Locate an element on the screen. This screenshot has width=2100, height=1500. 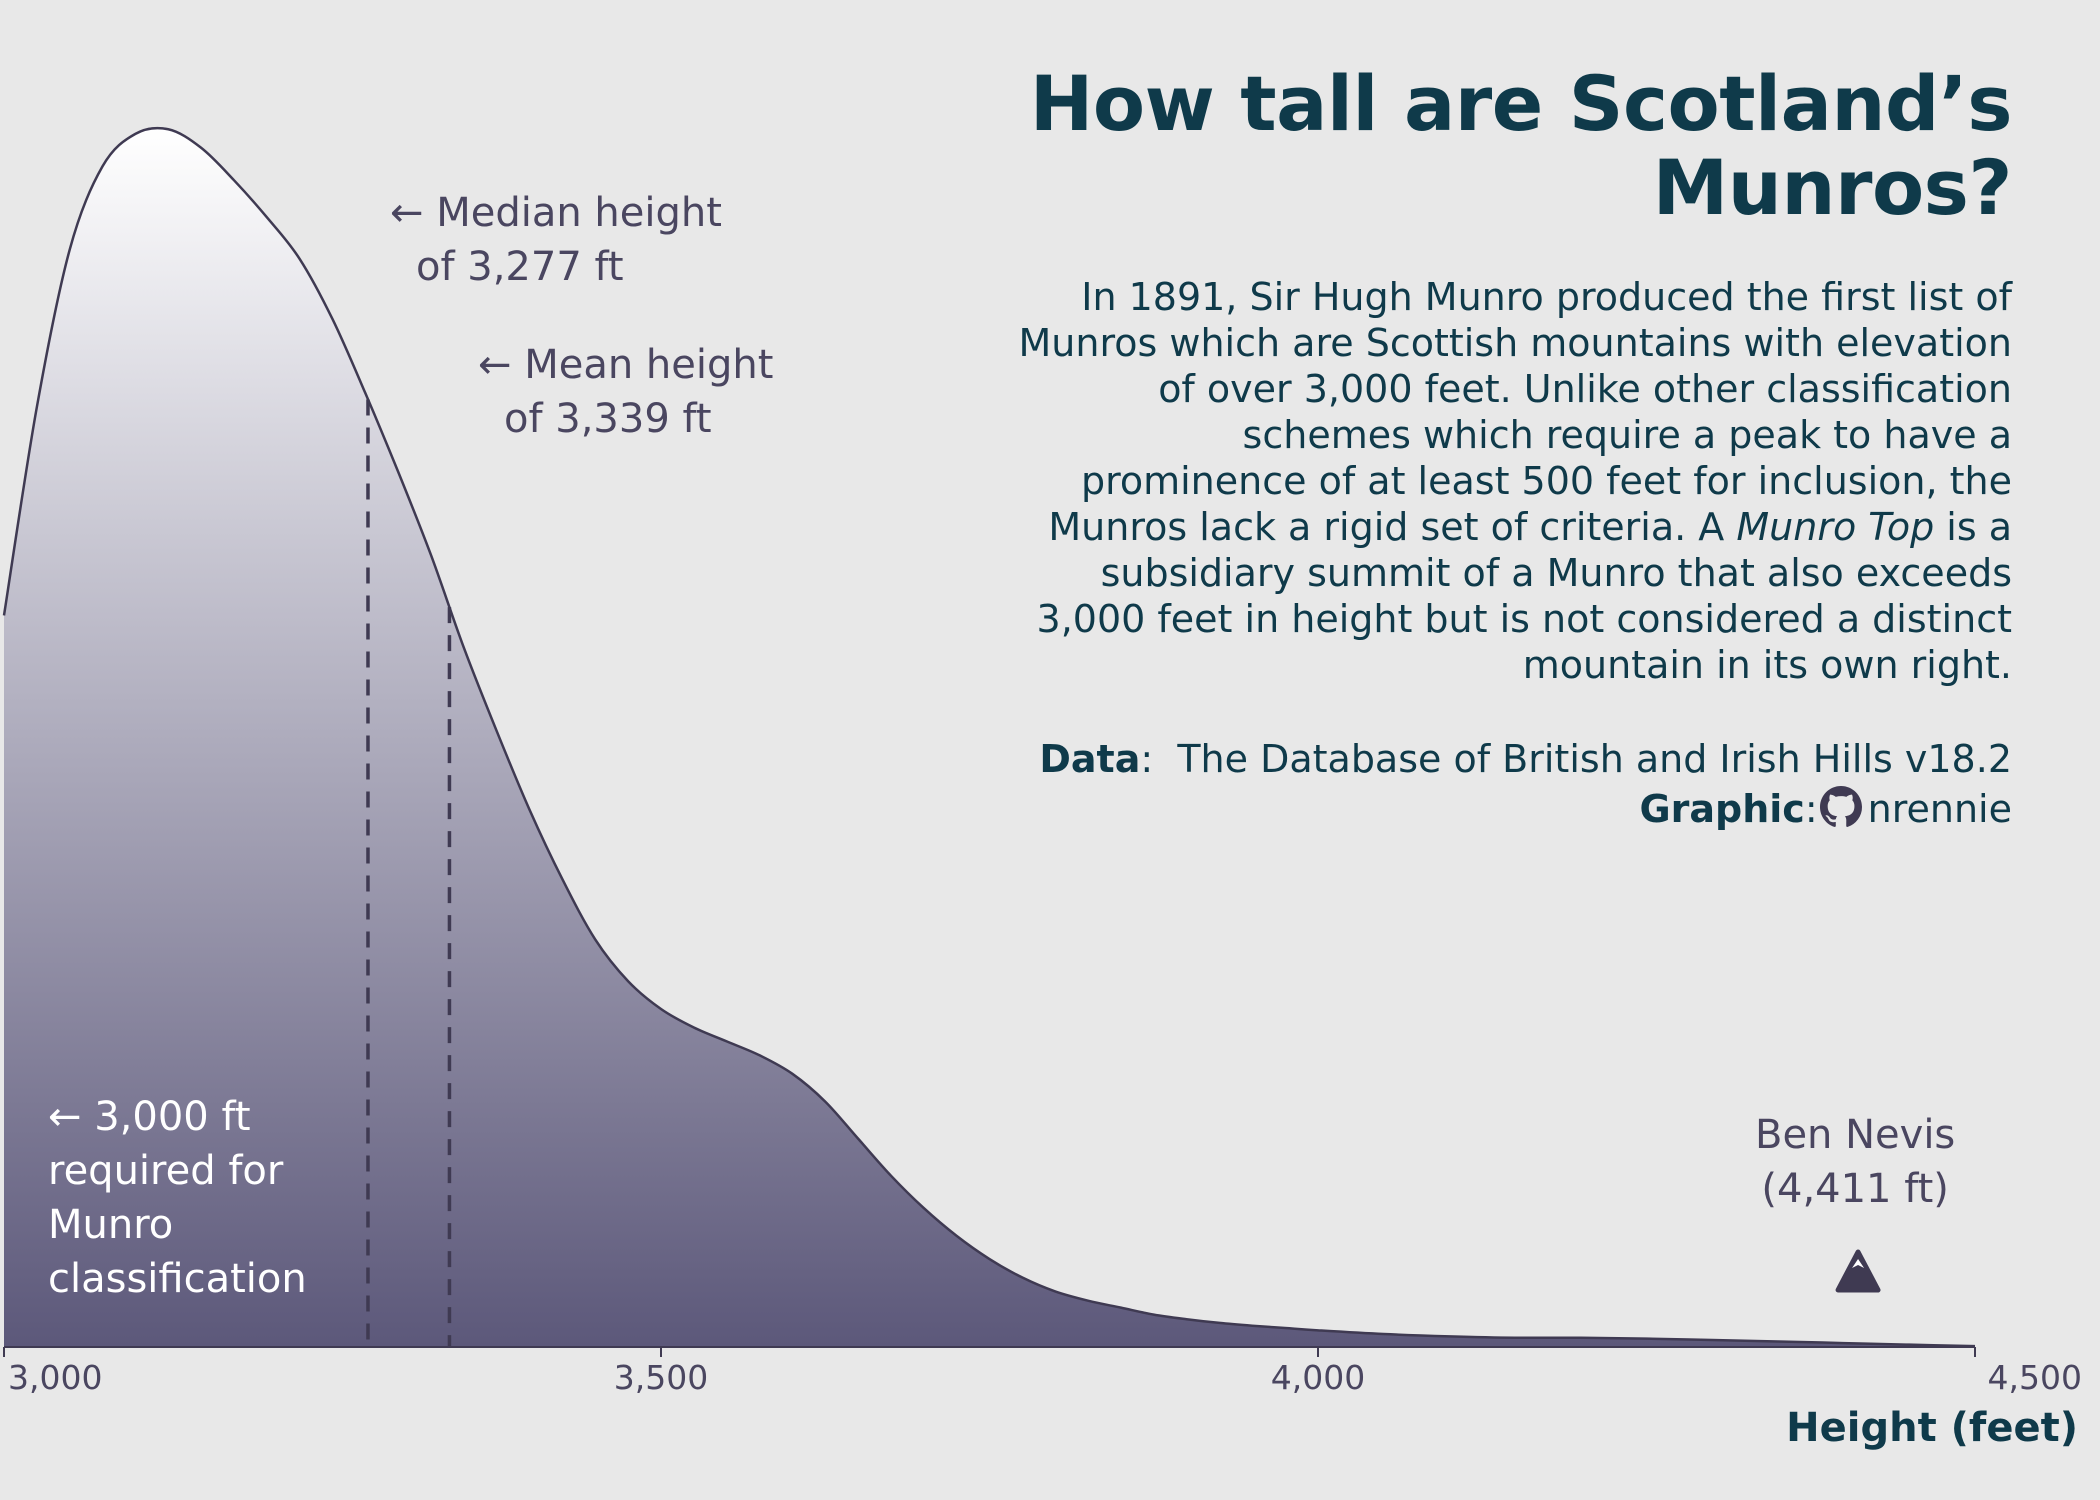
nevis-annotation-line: (4,411 ft) is located at coordinates (1855, 1189).